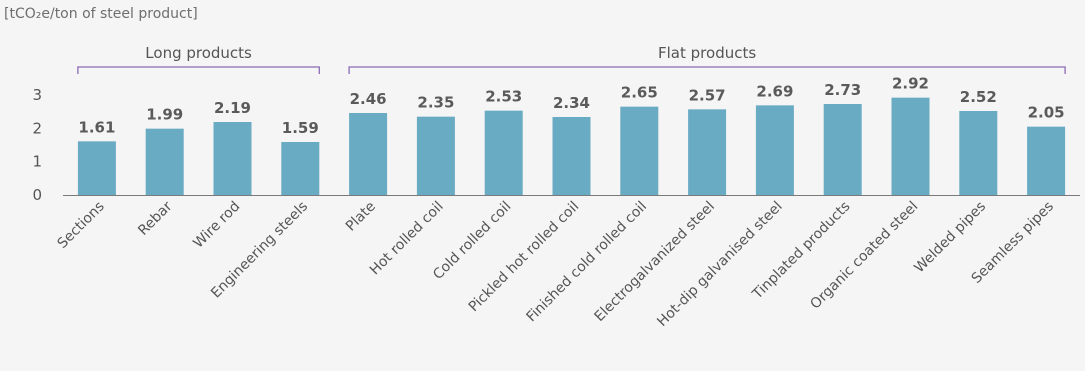 Image resolution: width=1085 pixels, height=371 pixels. Describe the element at coordinates (571, 103) in the screenshot. I see `data-label: 2.34` at that location.